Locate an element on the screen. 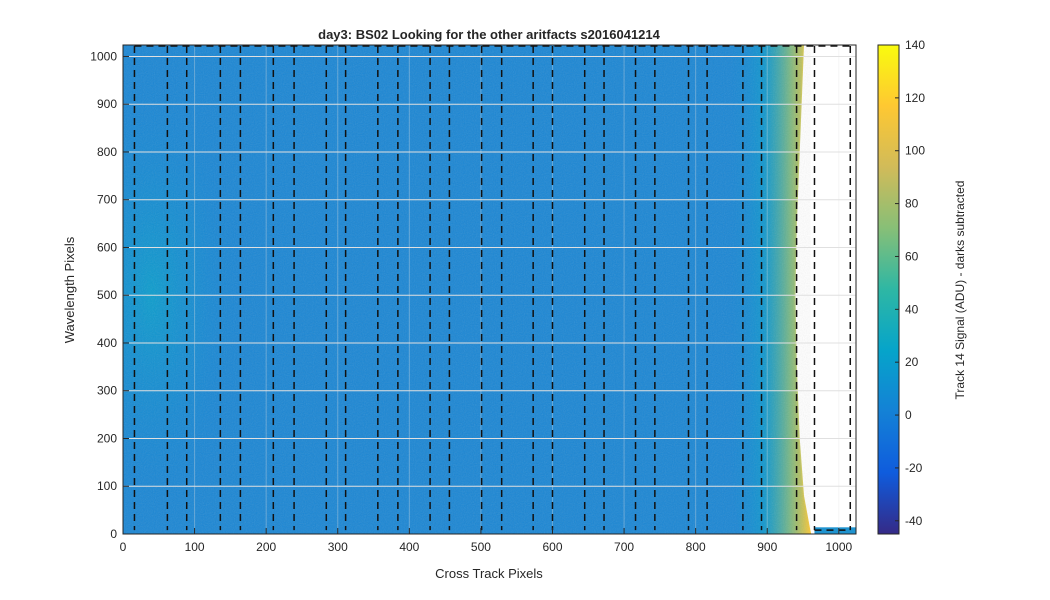 This screenshot has width=1050, height=600. y-tick-label: 100 is located at coordinates (107, 486).